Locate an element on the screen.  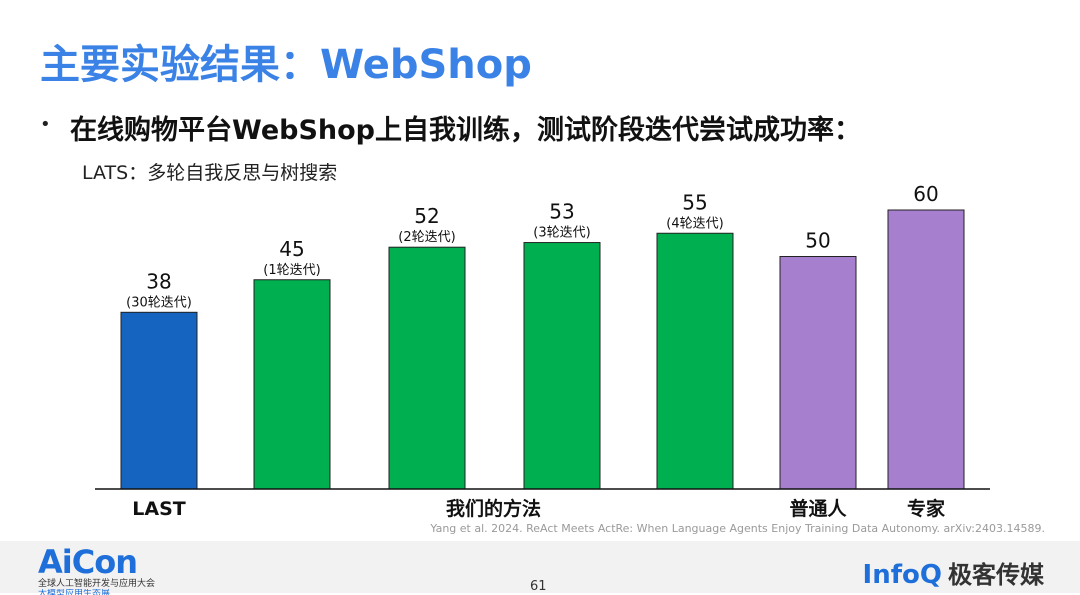
bar-value-label: 38 is located at coordinates (158, 281).